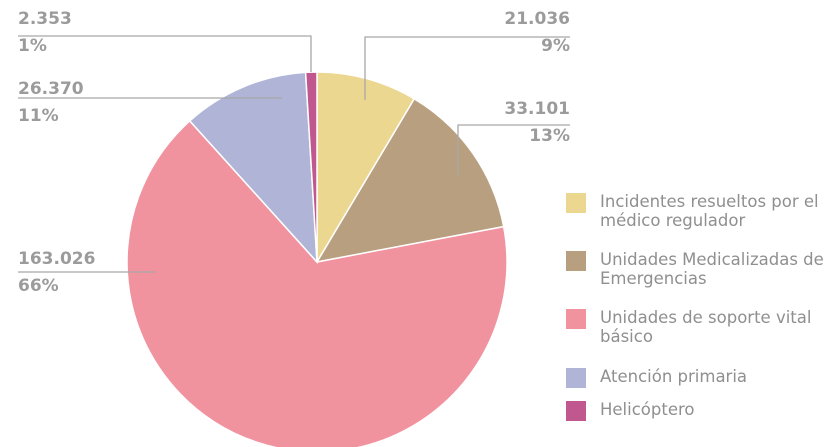 The image size is (825, 447). What do you see at coordinates (56, 259) in the screenshot?
I see `value-label: 163.026` at bounding box center [56, 259].